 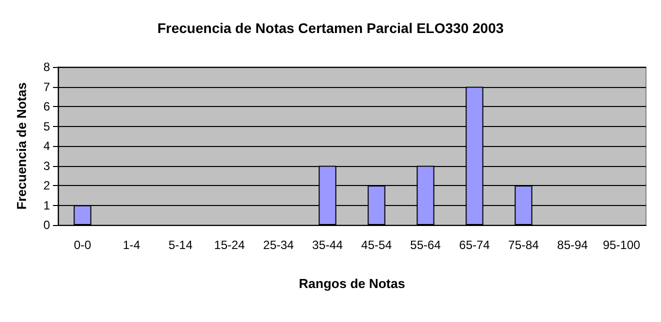 I want to click on x-tick-label: 15-24, so click(x=230, y=245).